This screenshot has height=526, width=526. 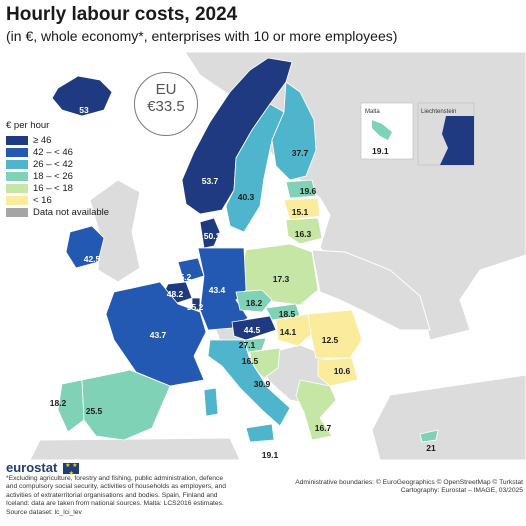 What do you see at coordinates (211, 402) in the screenshot?
I see `sardinia-shape` at bounding box center [211, 402].